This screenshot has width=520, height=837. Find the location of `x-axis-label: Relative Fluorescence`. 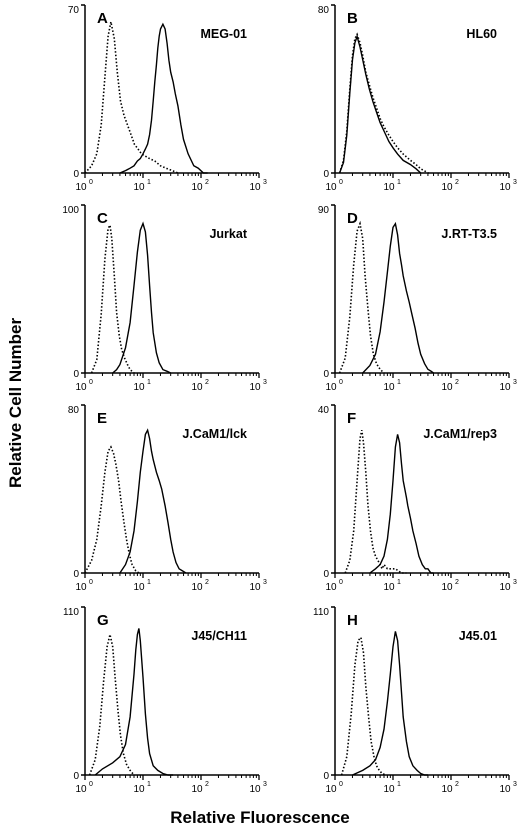

x-axis-label: Relative Fluorescence is located at coordinates (260, 817).